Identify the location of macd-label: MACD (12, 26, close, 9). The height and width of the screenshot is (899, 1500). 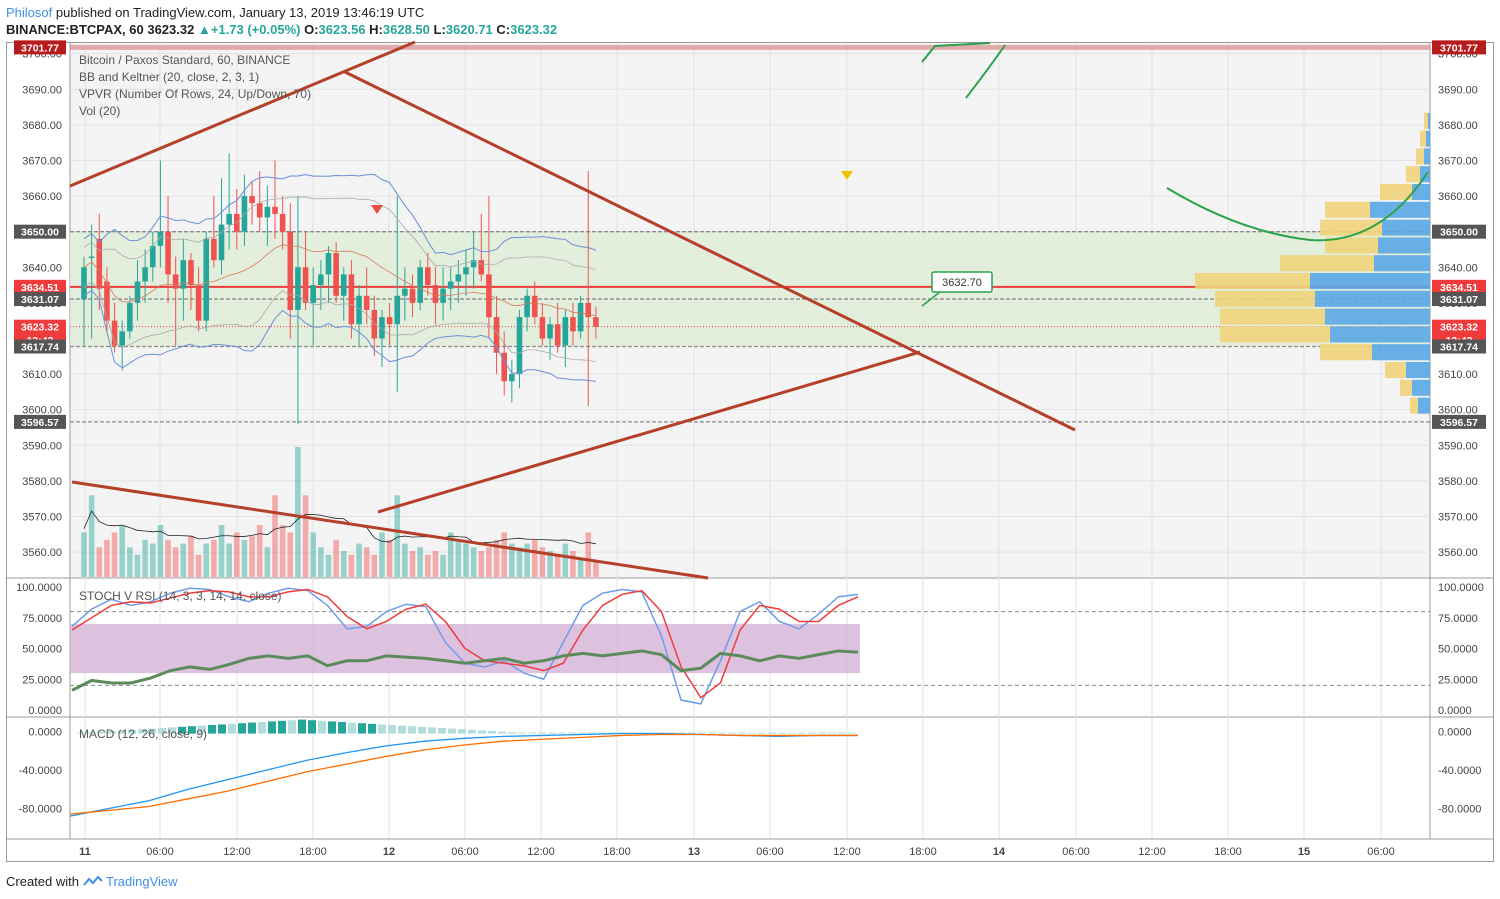
(143, 734).